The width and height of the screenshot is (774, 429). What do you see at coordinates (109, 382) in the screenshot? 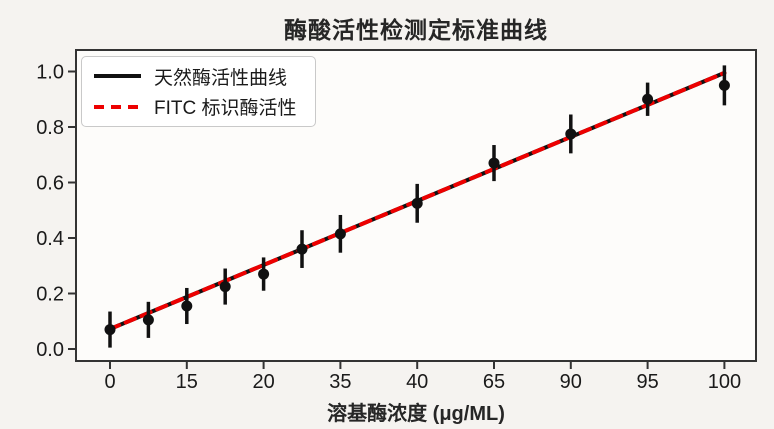
I see `x-tick-label: 0` at bounding box center [109, 382].